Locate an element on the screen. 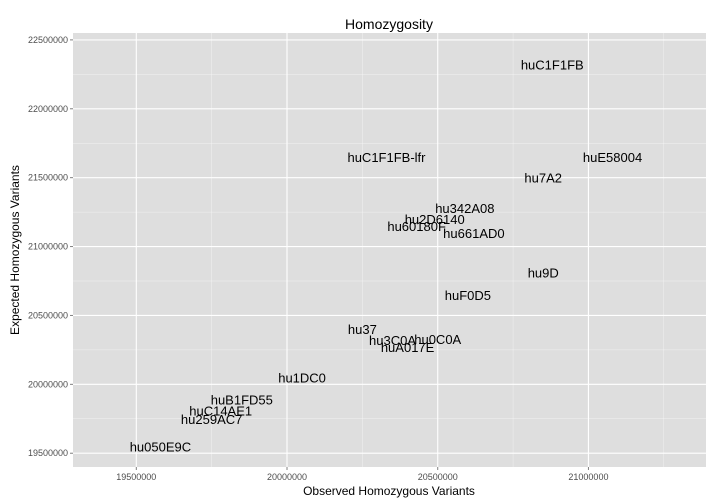  point-label: huC14AE1 is located at coordinates (220, 411).